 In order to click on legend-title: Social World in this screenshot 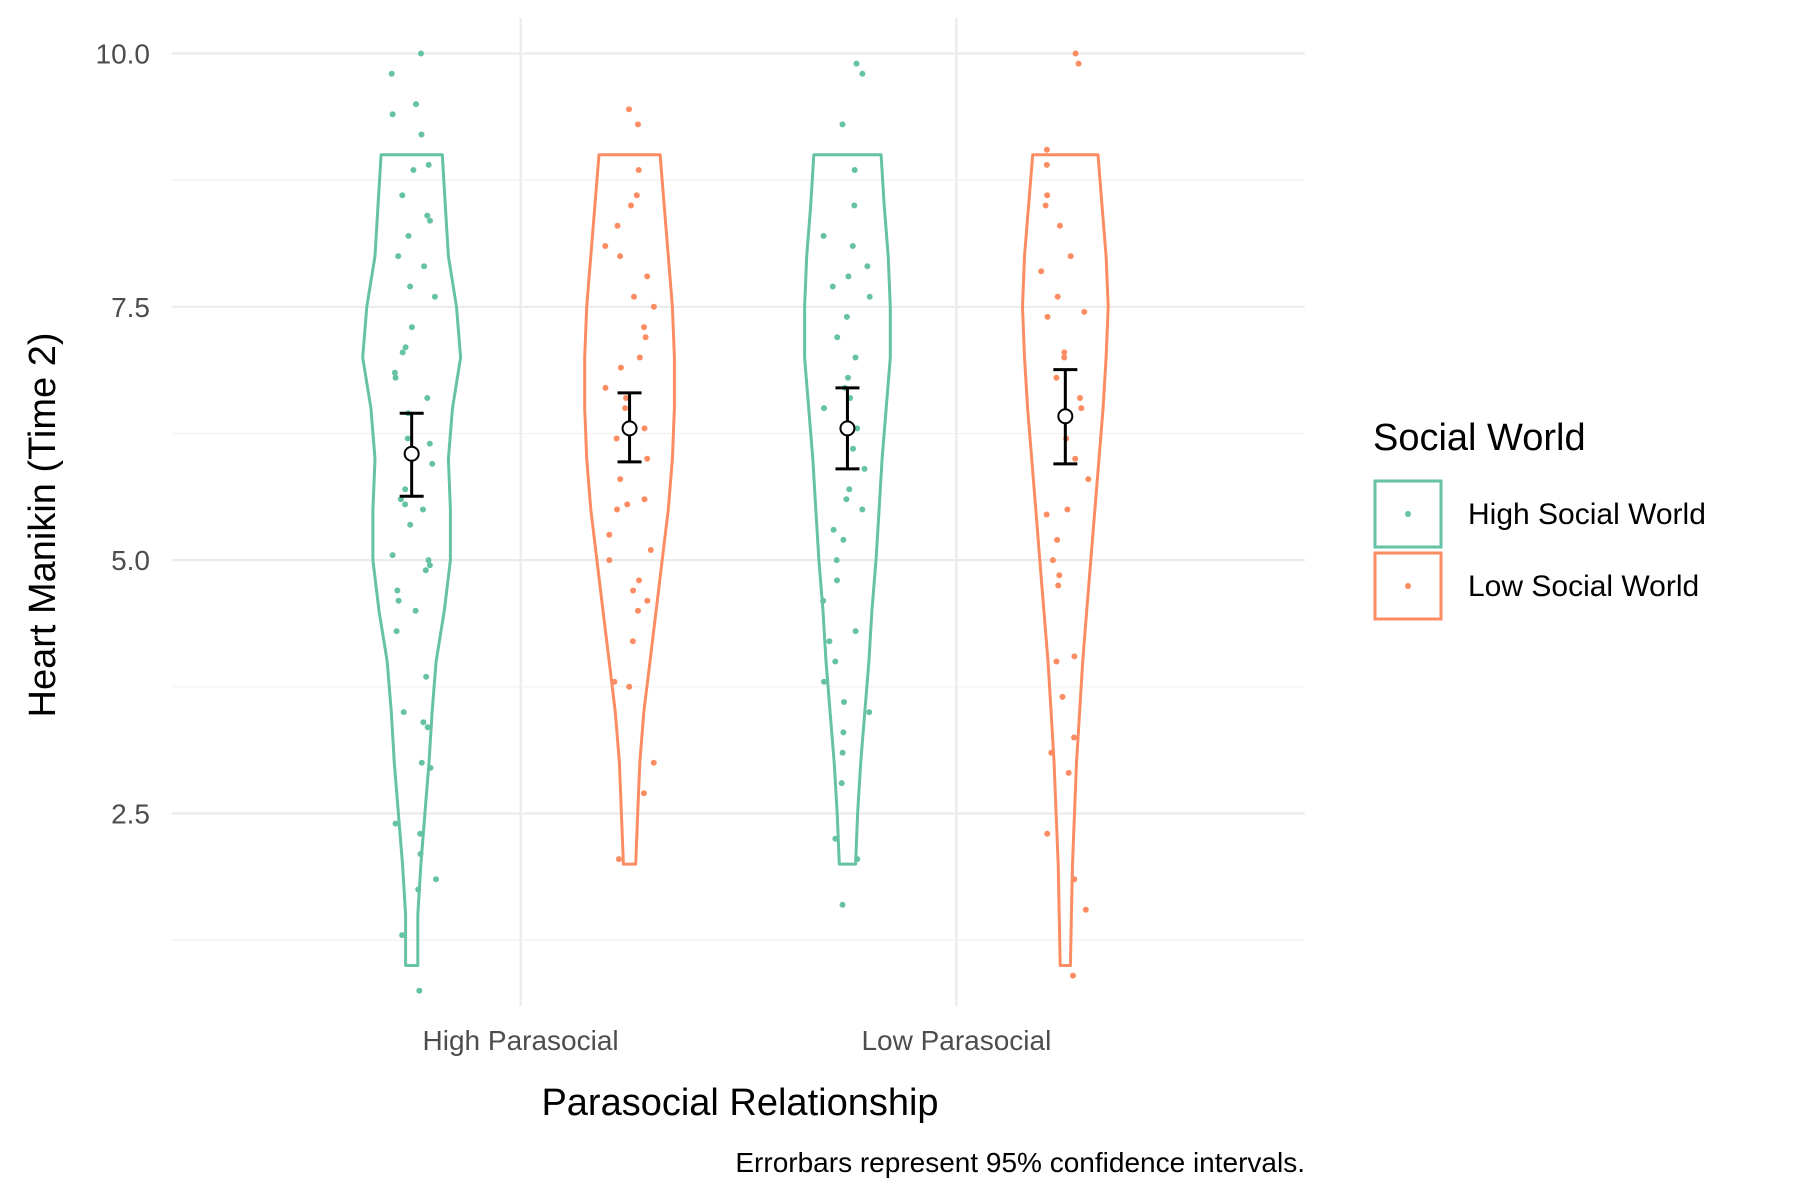, I will do `click(1479, 438)`.